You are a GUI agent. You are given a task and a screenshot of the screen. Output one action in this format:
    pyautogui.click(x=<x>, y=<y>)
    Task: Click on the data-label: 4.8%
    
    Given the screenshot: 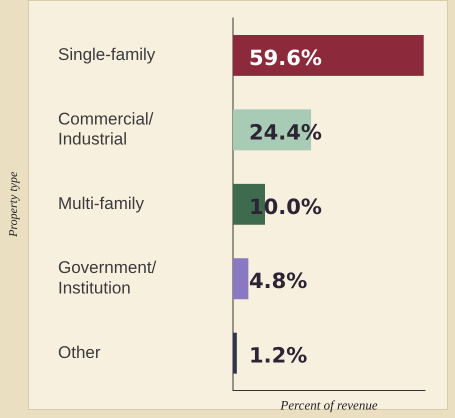 What is the action you would take?
    pyautogui.click(x=278, y=281)
    